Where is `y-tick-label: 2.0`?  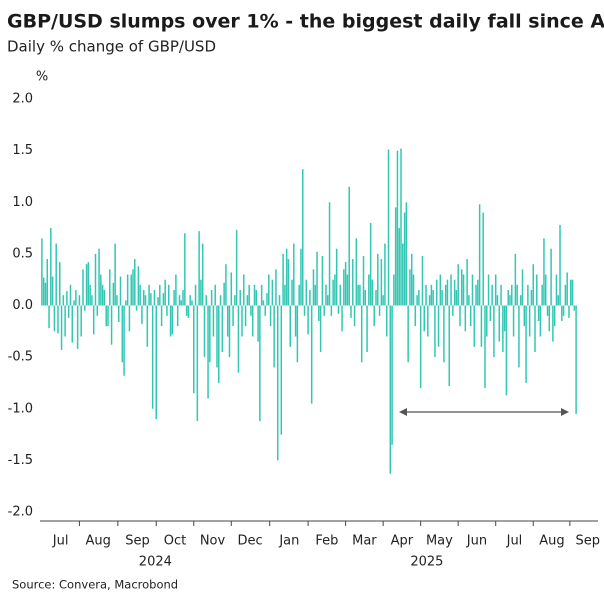
y-tick-label: 2.0 is located at coordinates (22, 99).